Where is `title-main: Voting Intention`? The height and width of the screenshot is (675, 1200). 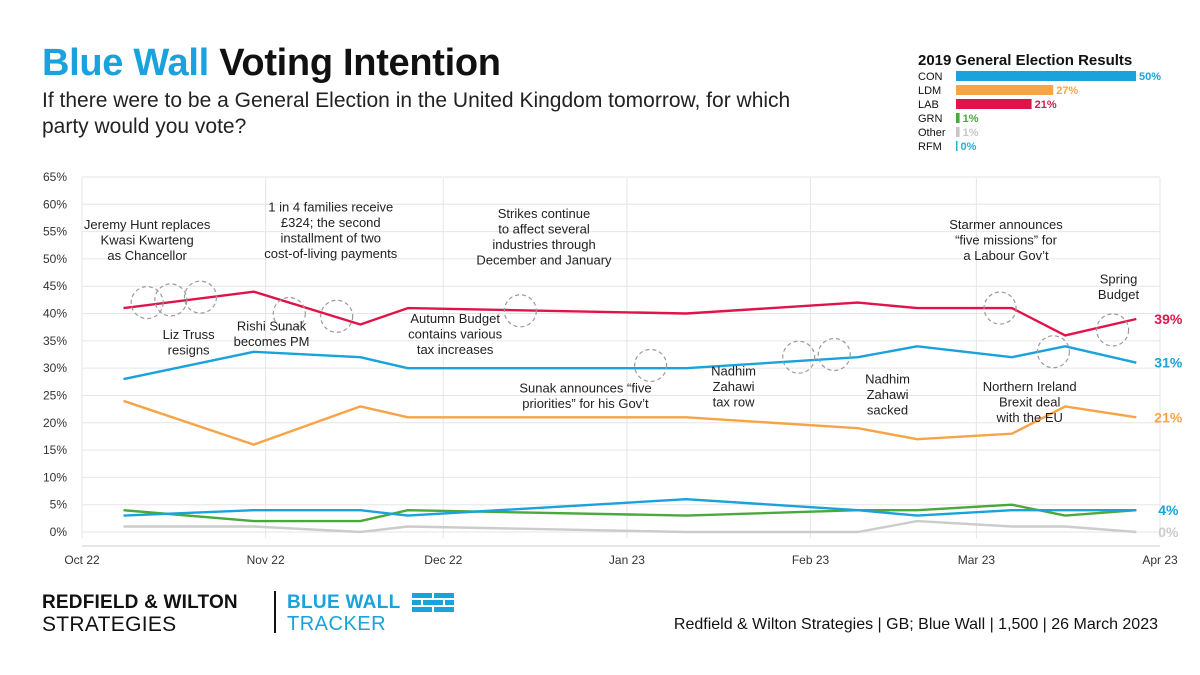 title-main: Voting Intention is located at coordinates (360, 63).